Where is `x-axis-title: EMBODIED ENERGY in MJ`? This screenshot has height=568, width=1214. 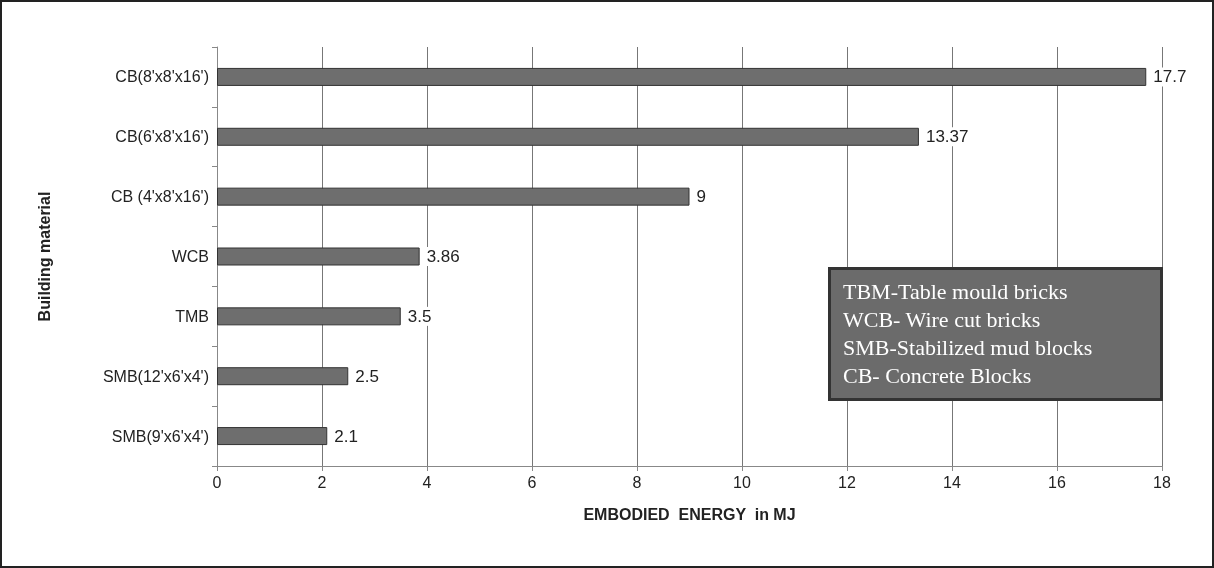 x-axis-title: EMBODIED ENERGY in MJ is located at coordinates (689, 514).